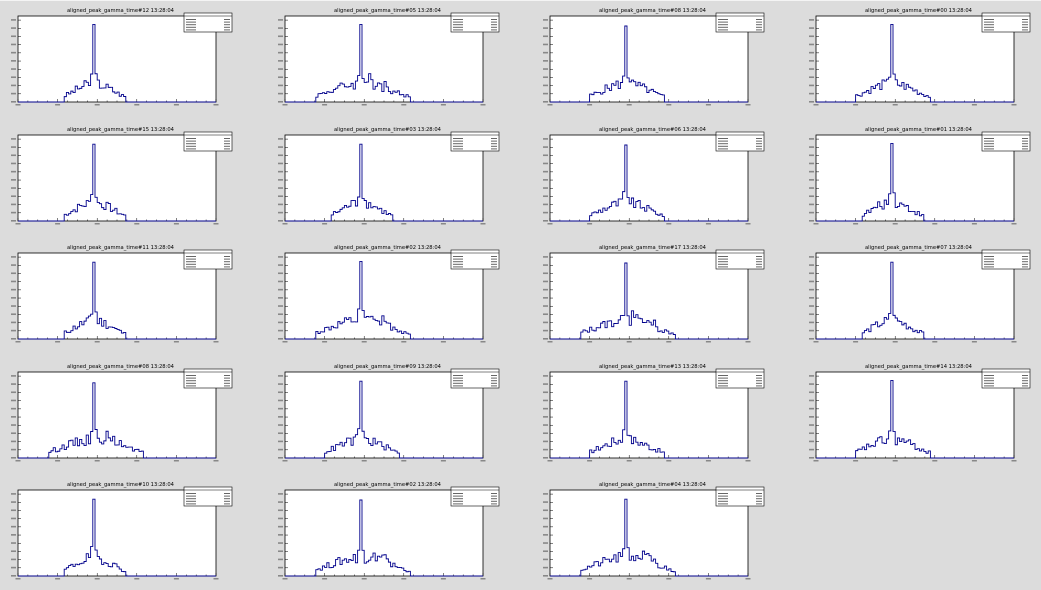 The width and height of the screenshot is (1041, 590). What do you see at coordinates (920, 176) in the screenshot?
I see `histogram-panel: aligned_peak_gamma_time#01 13:28:04` at bounding box center [920, 176].